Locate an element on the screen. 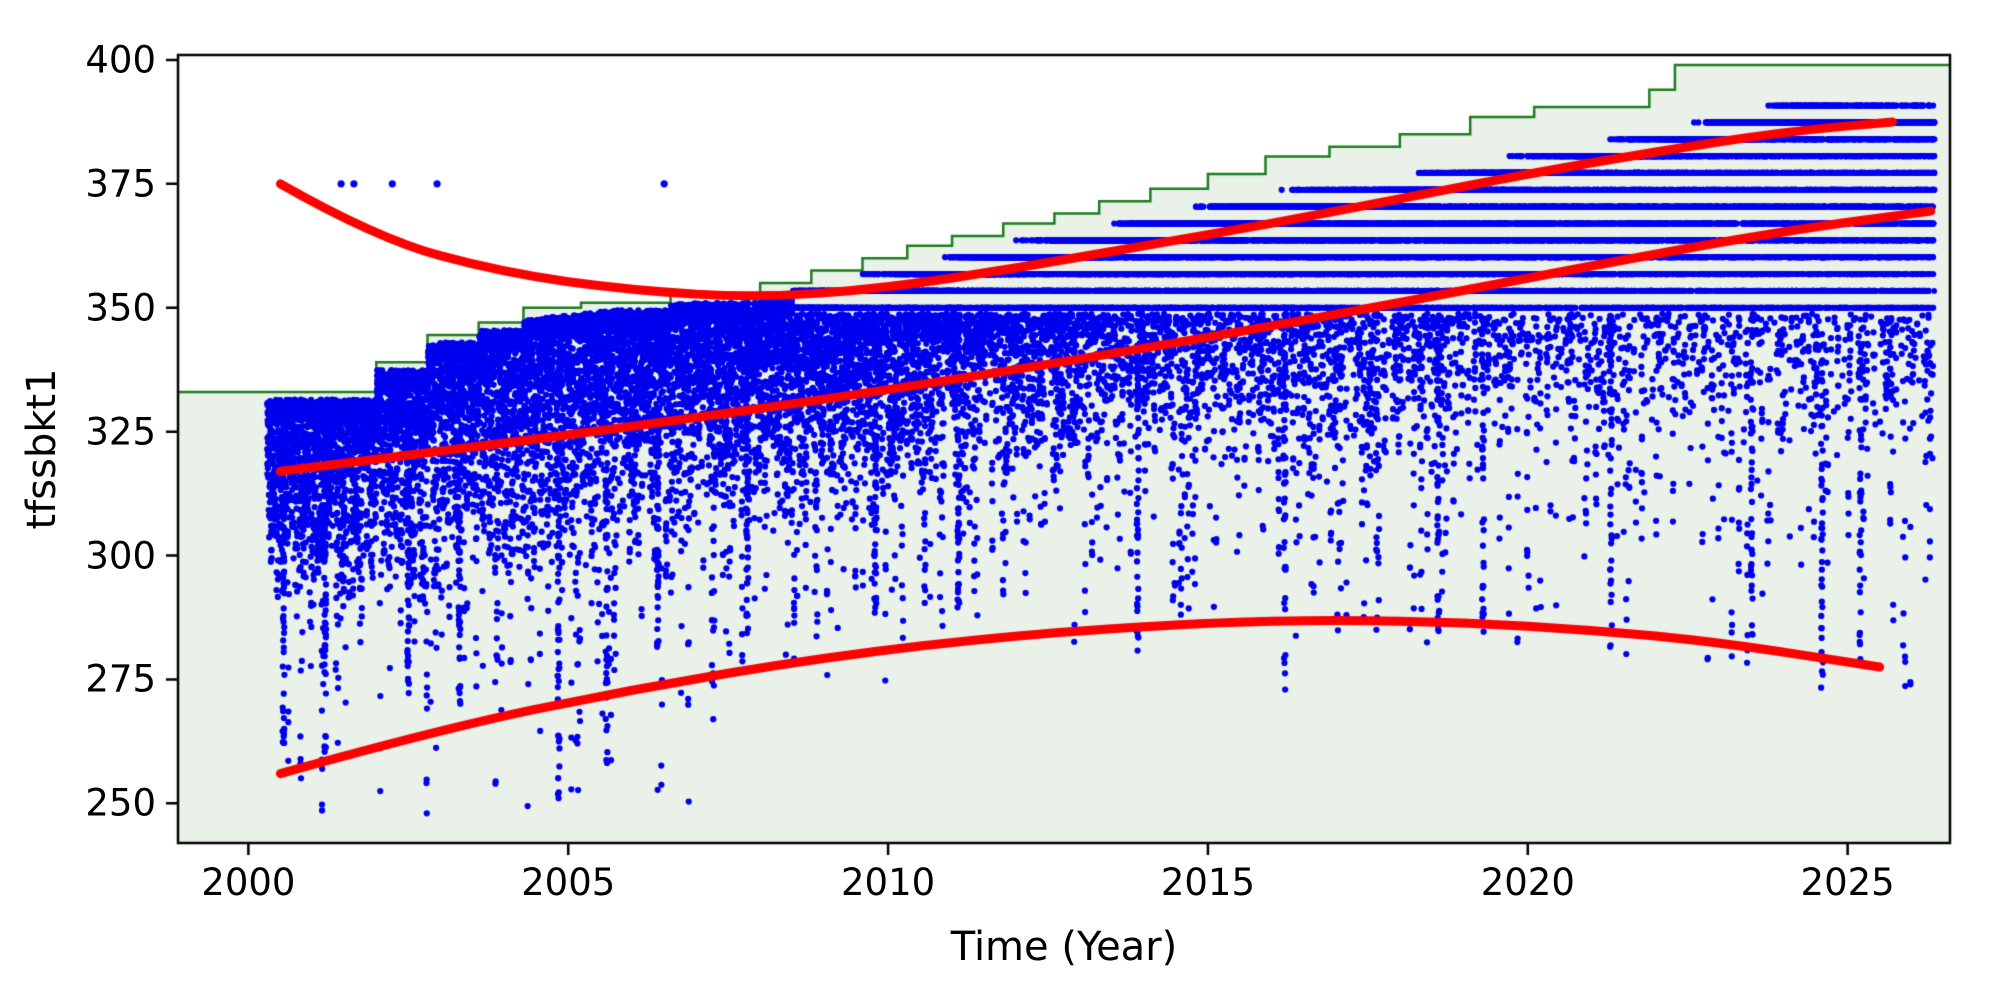  y-tick-label: 250 is located at coordinates (120, 803).